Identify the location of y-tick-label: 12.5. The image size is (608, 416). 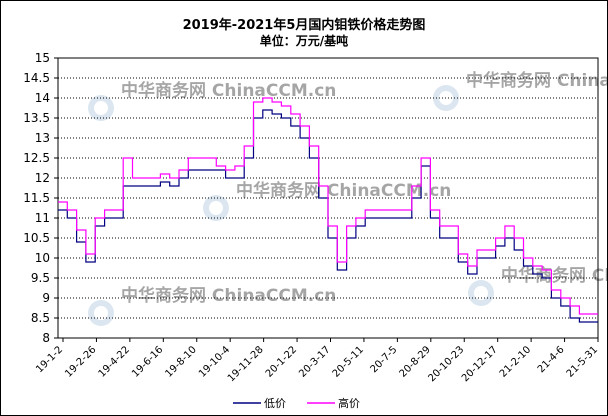
(36, 158).